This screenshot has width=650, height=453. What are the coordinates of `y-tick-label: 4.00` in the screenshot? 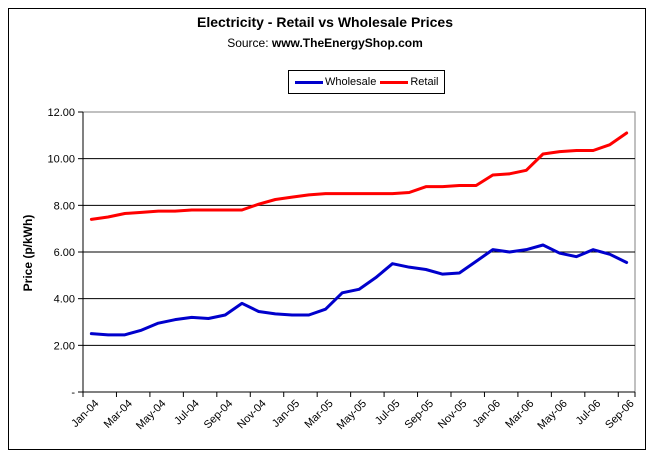 It's located at (64, 300).